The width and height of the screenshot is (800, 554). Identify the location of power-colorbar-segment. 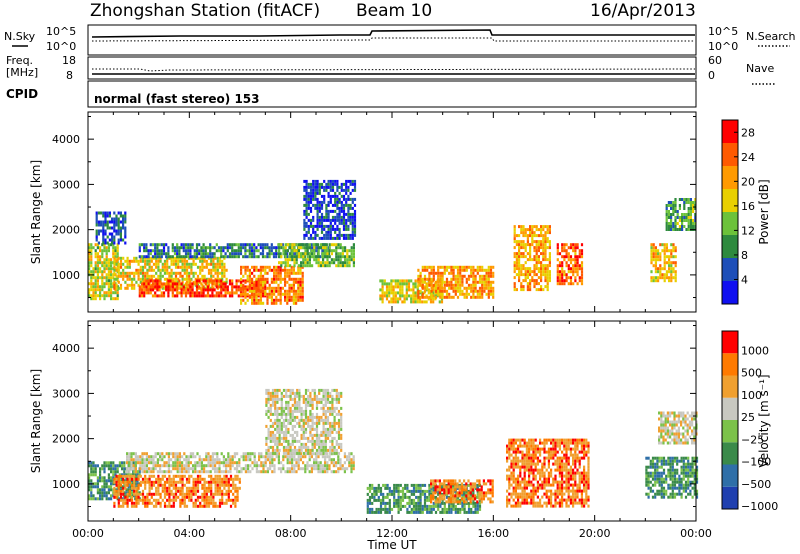
(730, 246).